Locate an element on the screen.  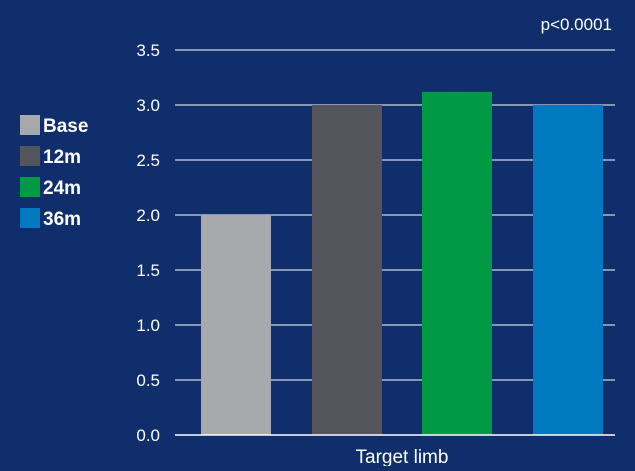
legend-label-36m: 36m is located at coordinates (62, 219).